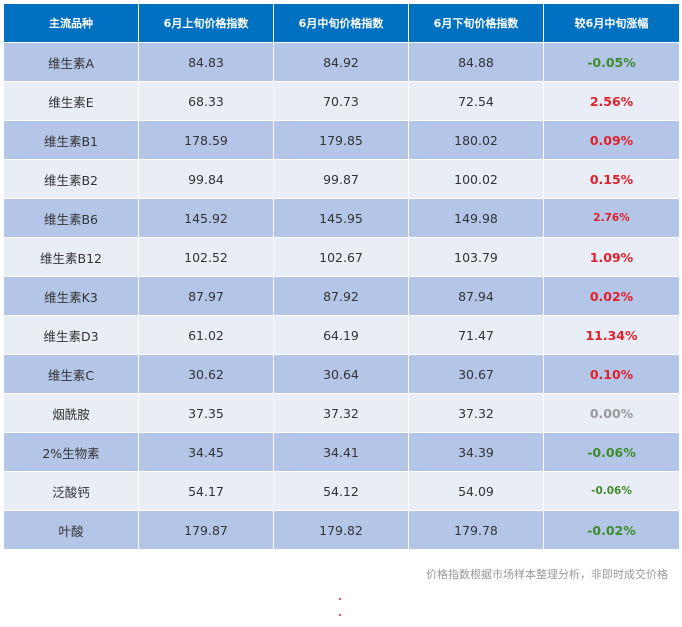 This screenshot has height=627, width=682. What do you see at coordinates (71, 491) in the screenshot?
I see `variety-cell: 泛酸钙` at bounding box center [71, 491].